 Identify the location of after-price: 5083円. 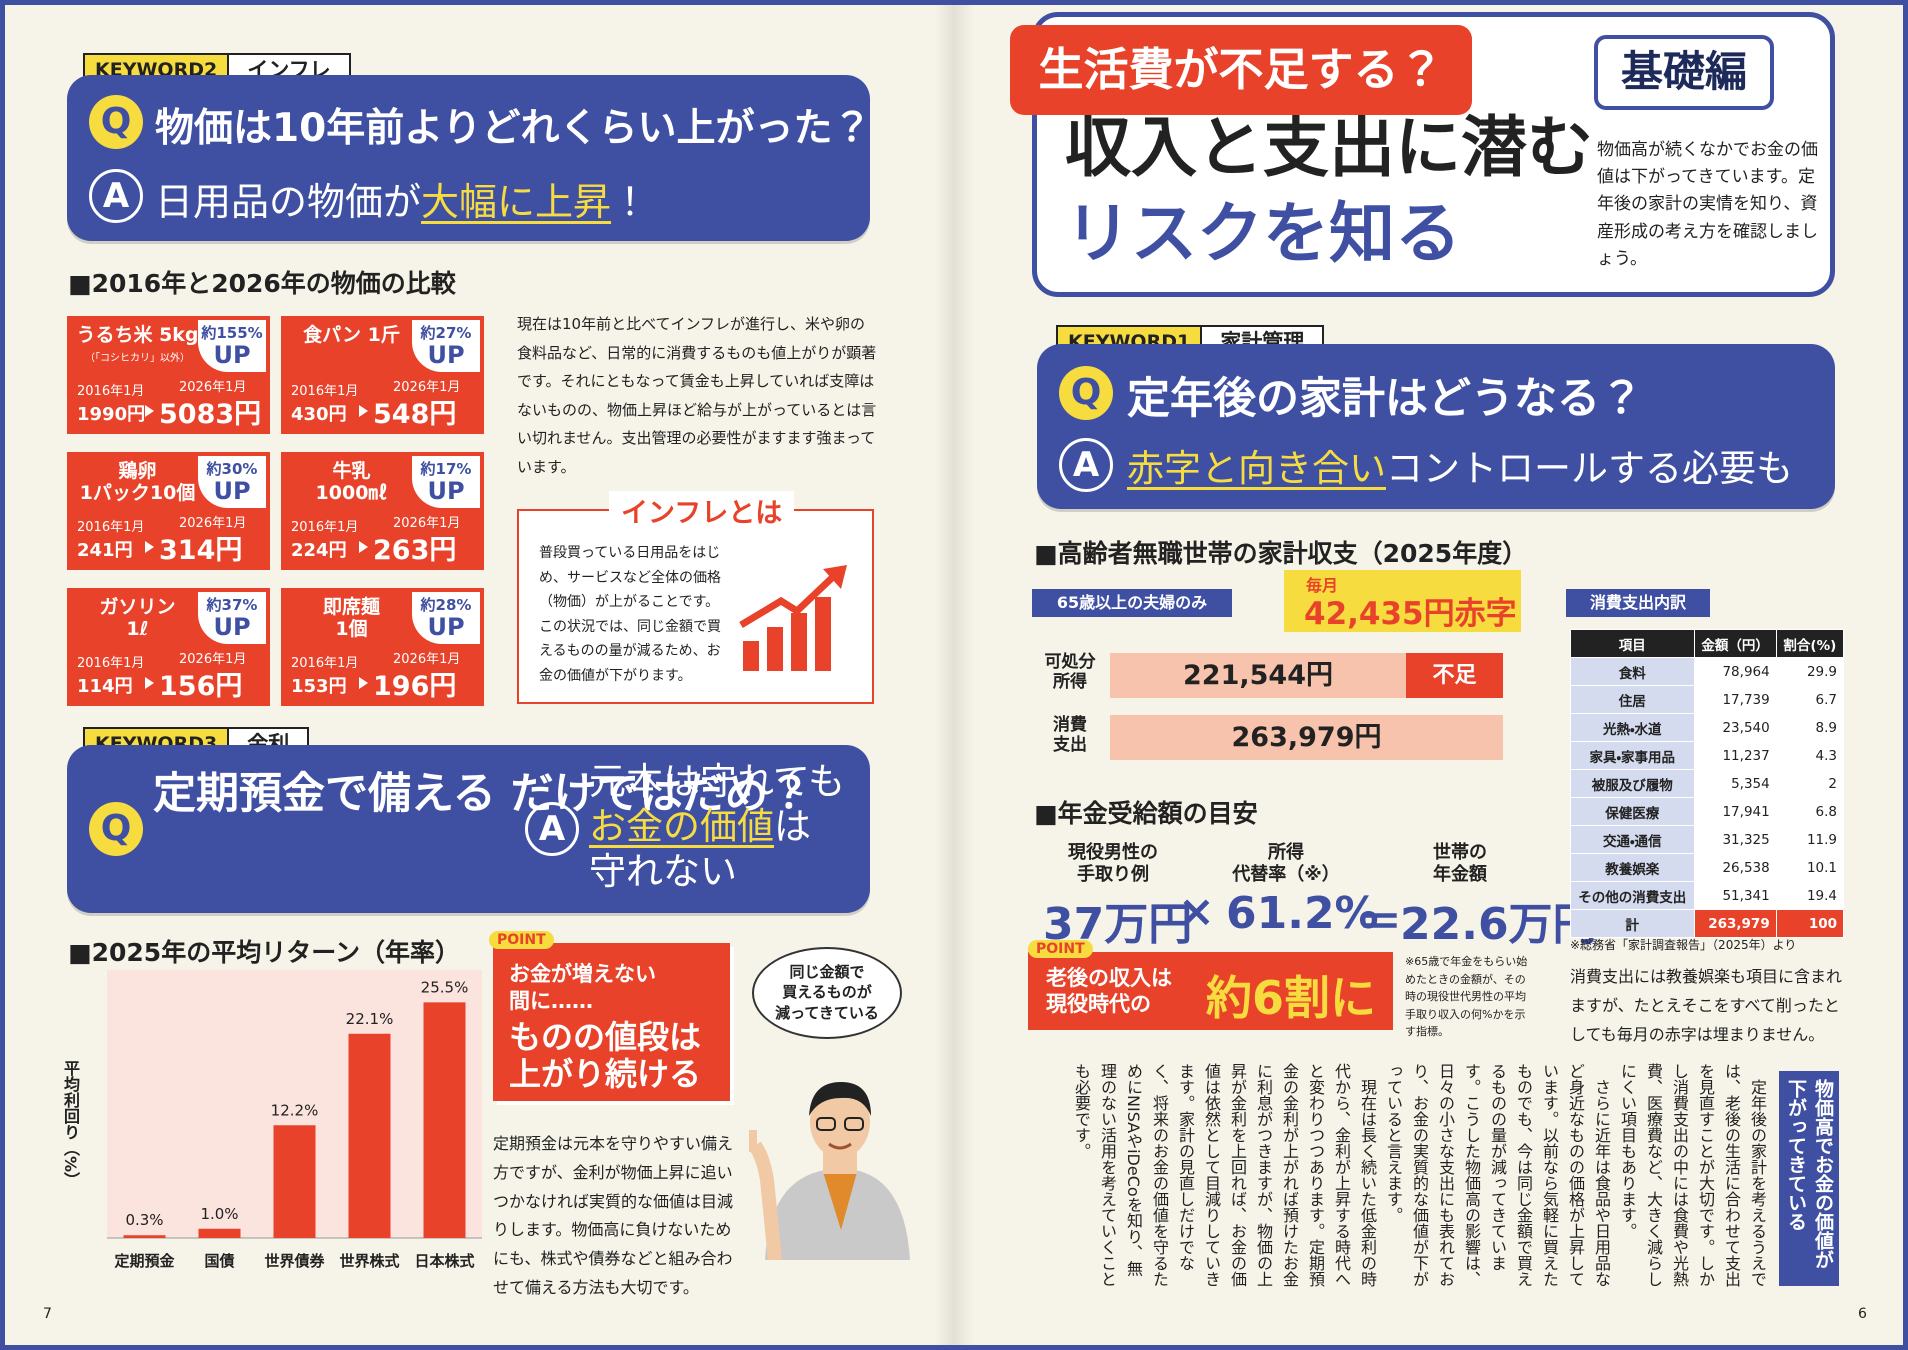
(210, 414).